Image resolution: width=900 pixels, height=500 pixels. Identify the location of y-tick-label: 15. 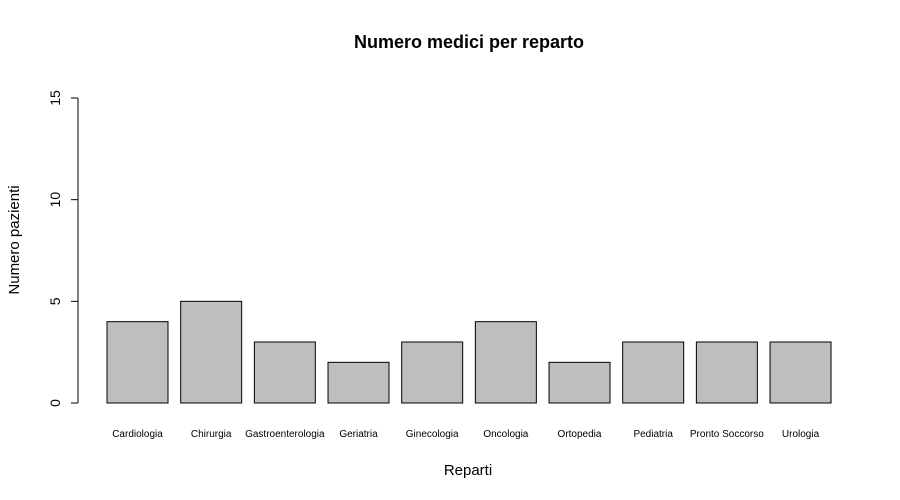
(55, 98).